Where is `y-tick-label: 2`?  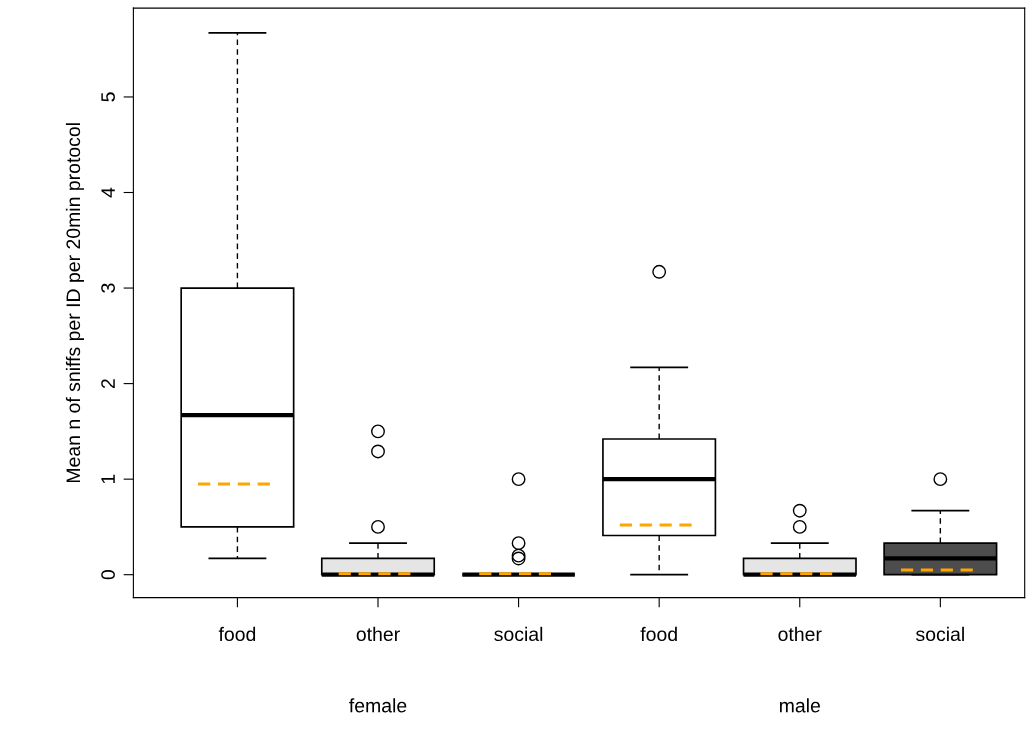
y-tick-label: 2 is located at coordinates (108, 384).